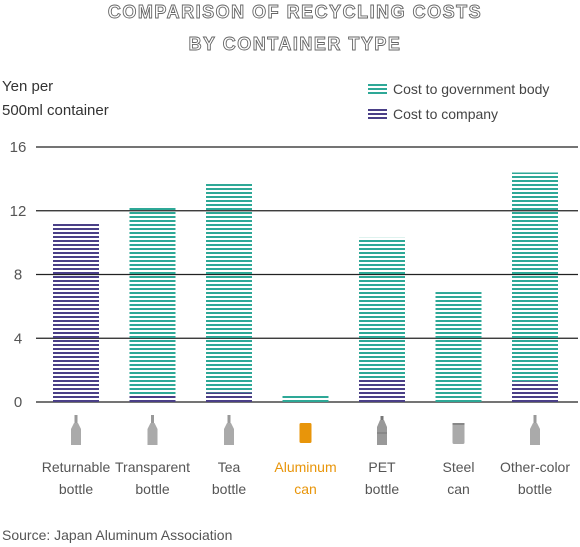 Image resolution: width=580 pixels, height=547 pixels. Describe the element at coordinates (18, 338) in the screenshot. I see `y-tick-label: 4` at that location.